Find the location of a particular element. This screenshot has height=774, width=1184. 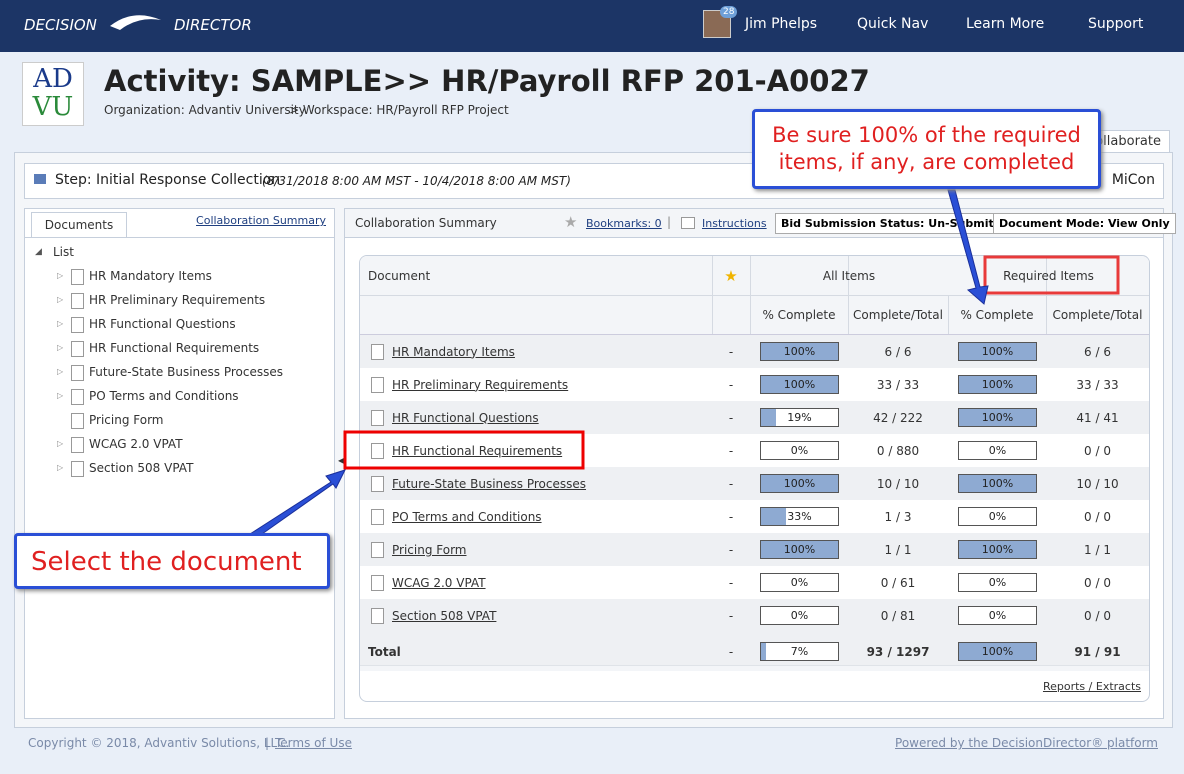

nav-item: Quick Nav is located at coordinates (893, 24).